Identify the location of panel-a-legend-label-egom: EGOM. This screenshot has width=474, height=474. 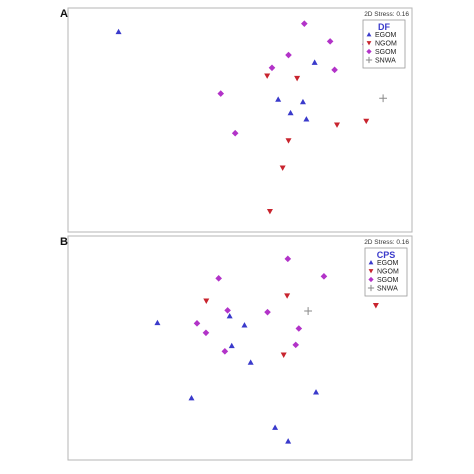
(386, 35).